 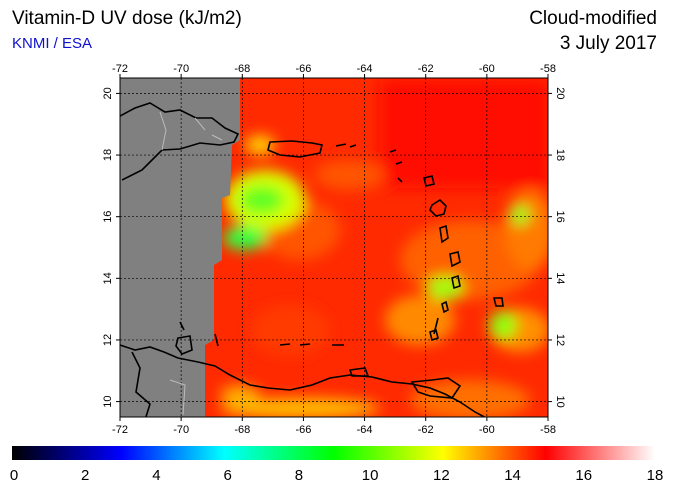 I want to click on lon-label-bottom: -70, so click(x=181, y=430).